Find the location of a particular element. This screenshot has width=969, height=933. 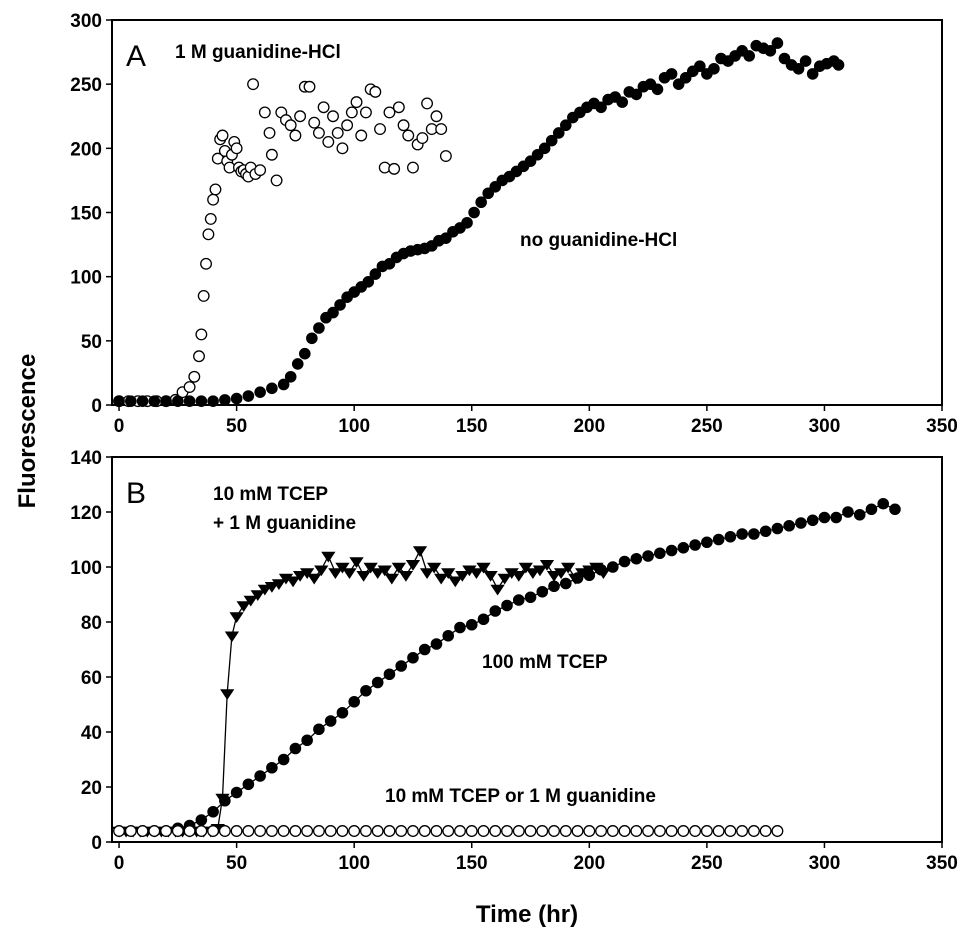

panel-b-x-tick-label: 100 is located at coordinates (354, 863).